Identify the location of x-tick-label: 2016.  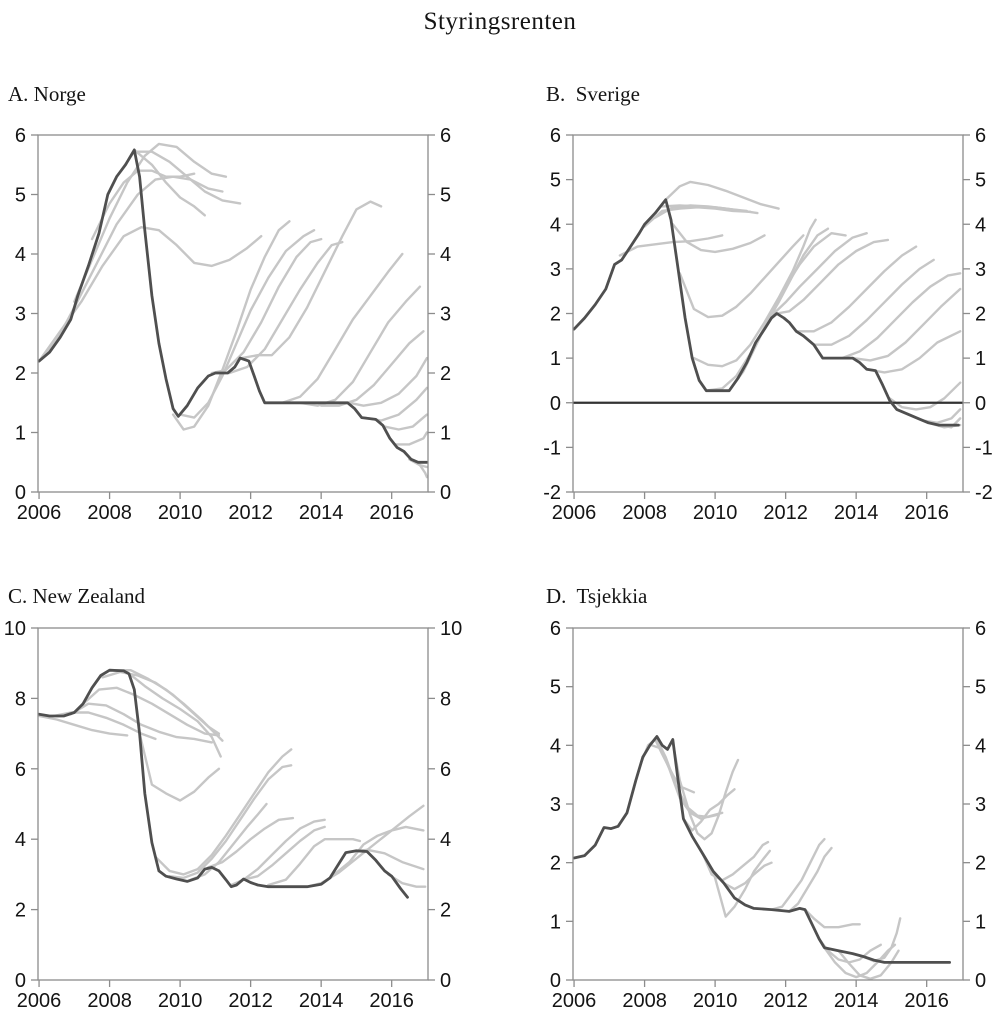
(391, 513).